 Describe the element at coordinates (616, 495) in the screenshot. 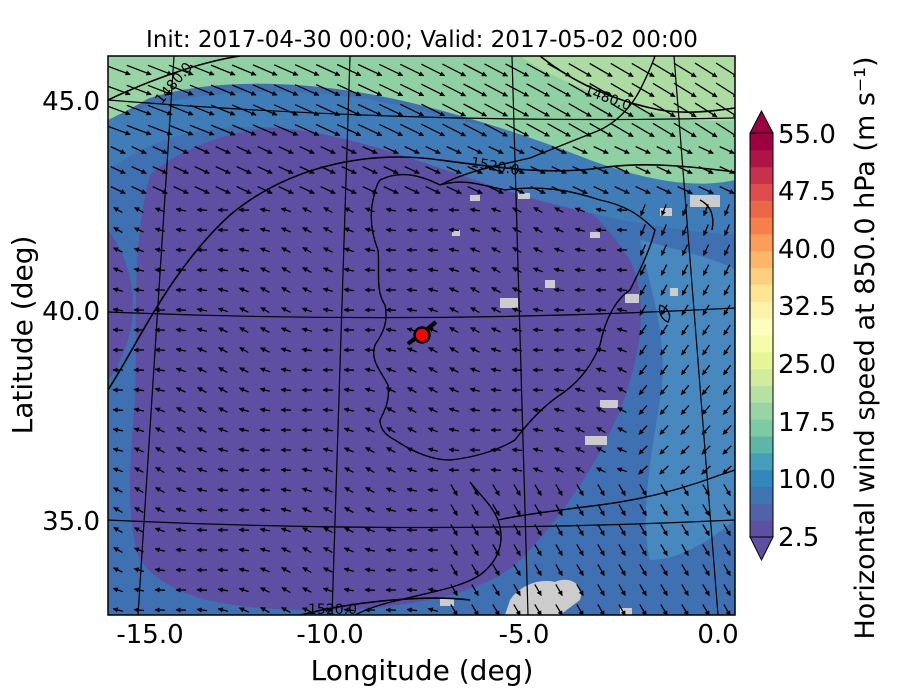

I see `africa-north-coast` at that location.